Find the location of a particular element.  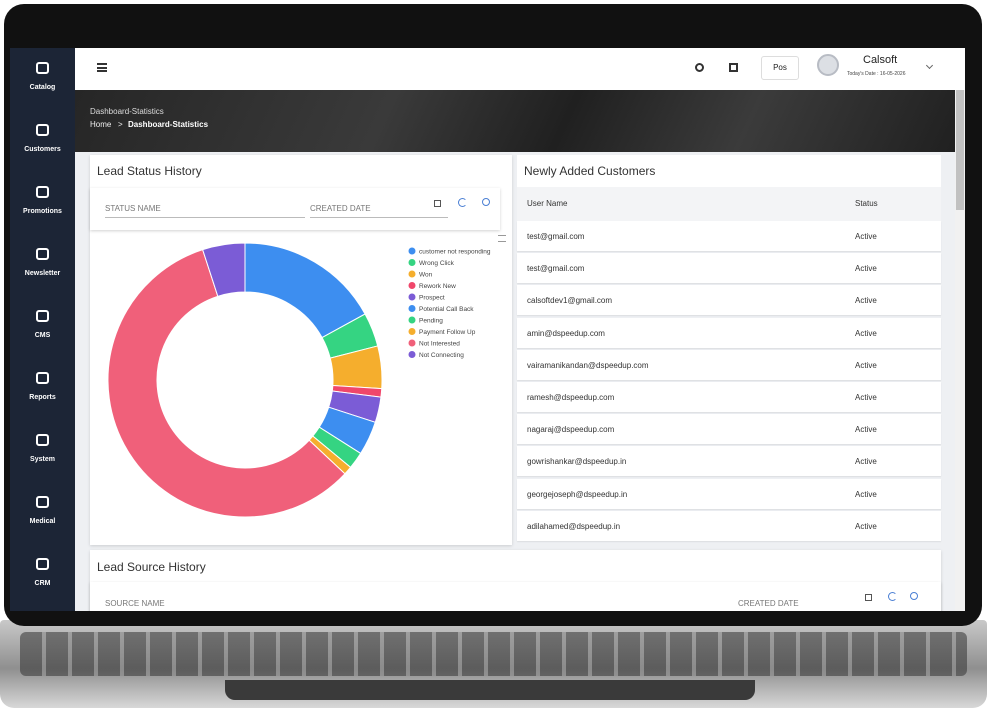

filter-bar: STATUS NAME CREATED DATE is located at coordinates (295, 209).